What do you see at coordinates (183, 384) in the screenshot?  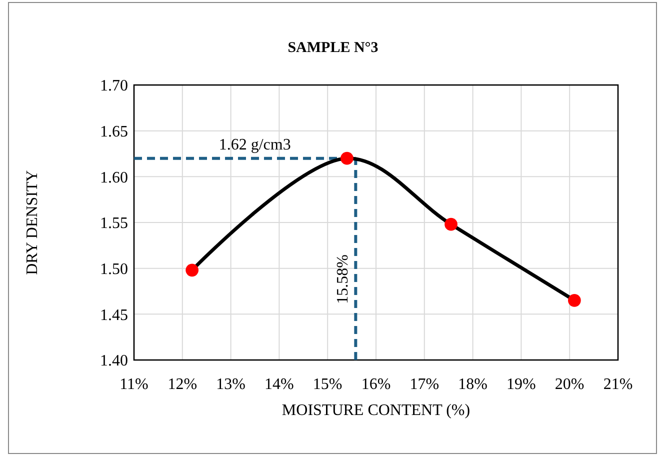 I see `x-tick-label: 12%` at bounding box center [183, 384].